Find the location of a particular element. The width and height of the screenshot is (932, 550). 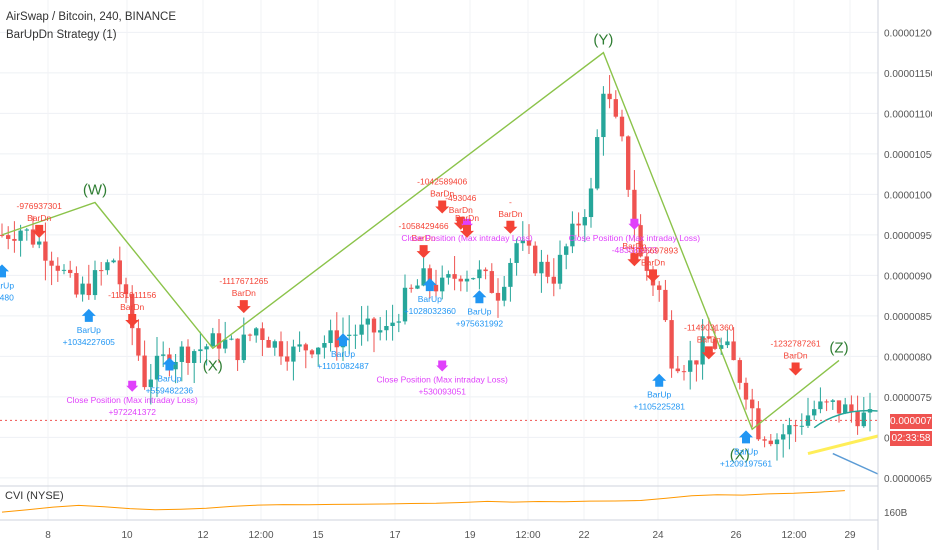

time-tick-label: 12:00 is located at coordinates (793, 535).